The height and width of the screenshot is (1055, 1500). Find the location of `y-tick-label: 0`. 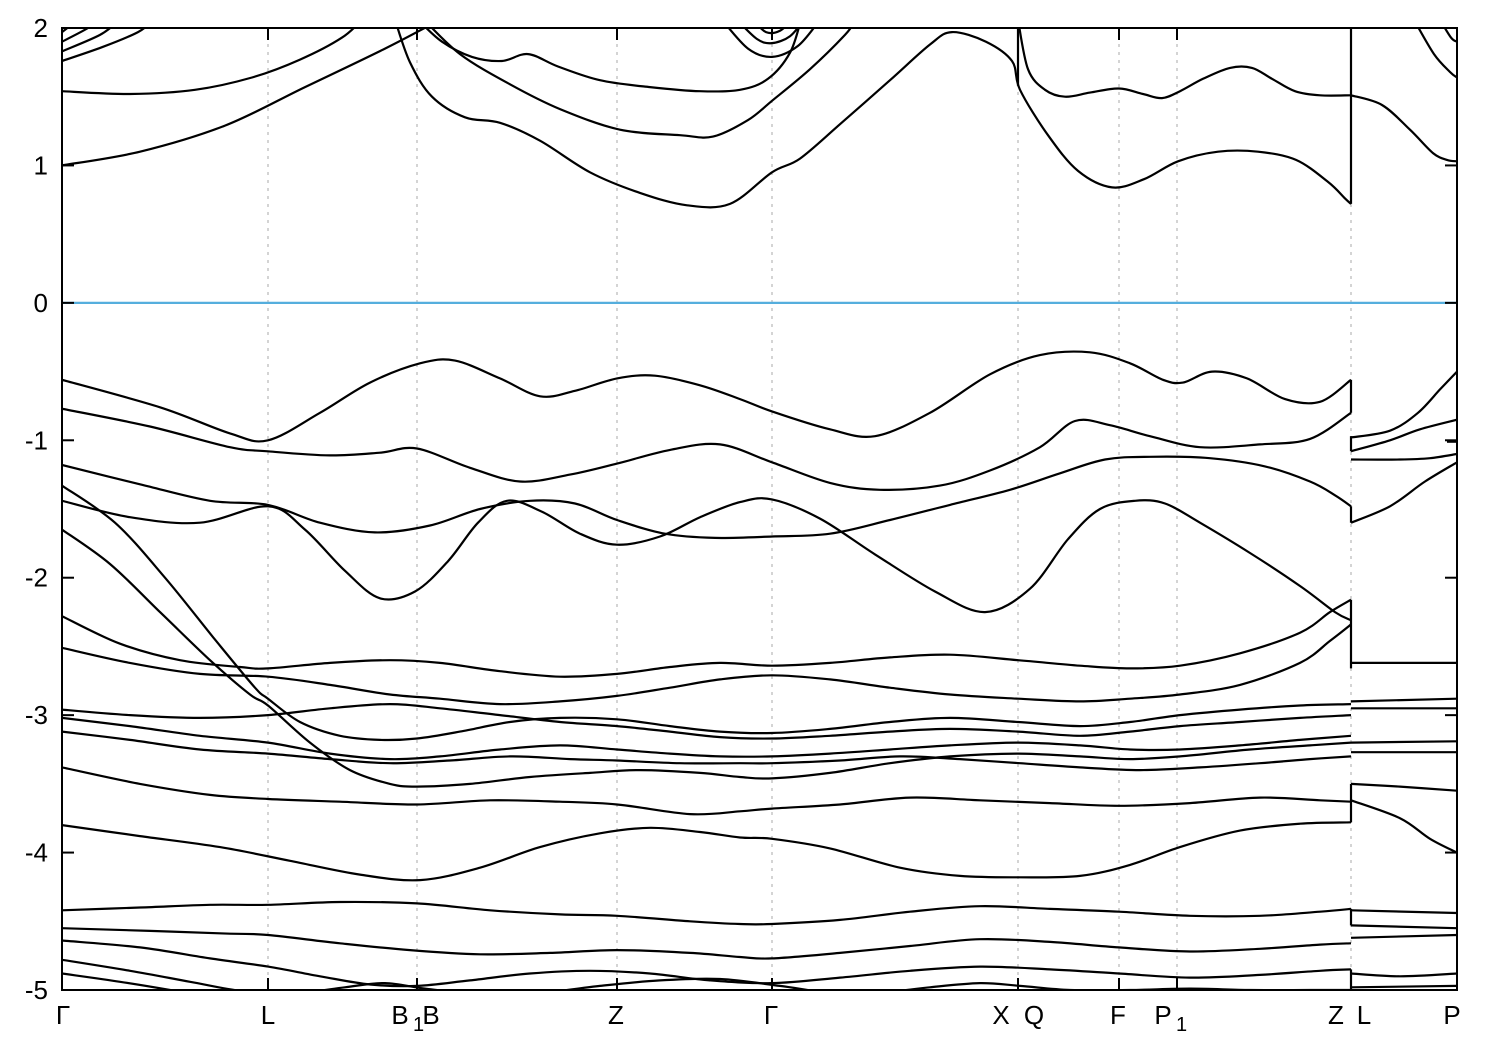

y-tick-label: 0 is located at coordinates (41, 303).